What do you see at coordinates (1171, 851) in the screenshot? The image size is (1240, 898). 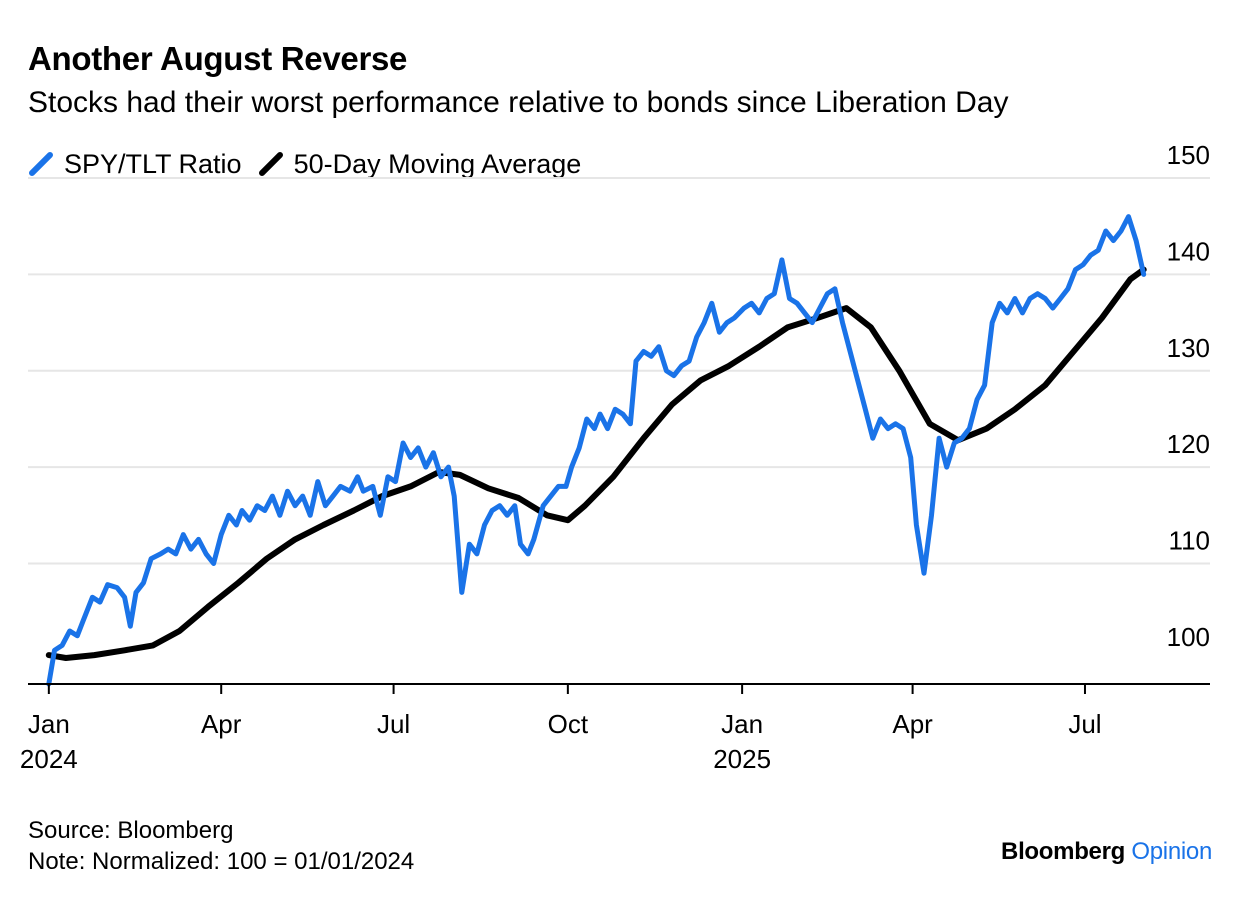 I see `brand-suffix: Opinion` at bounding box center [1171, 851].